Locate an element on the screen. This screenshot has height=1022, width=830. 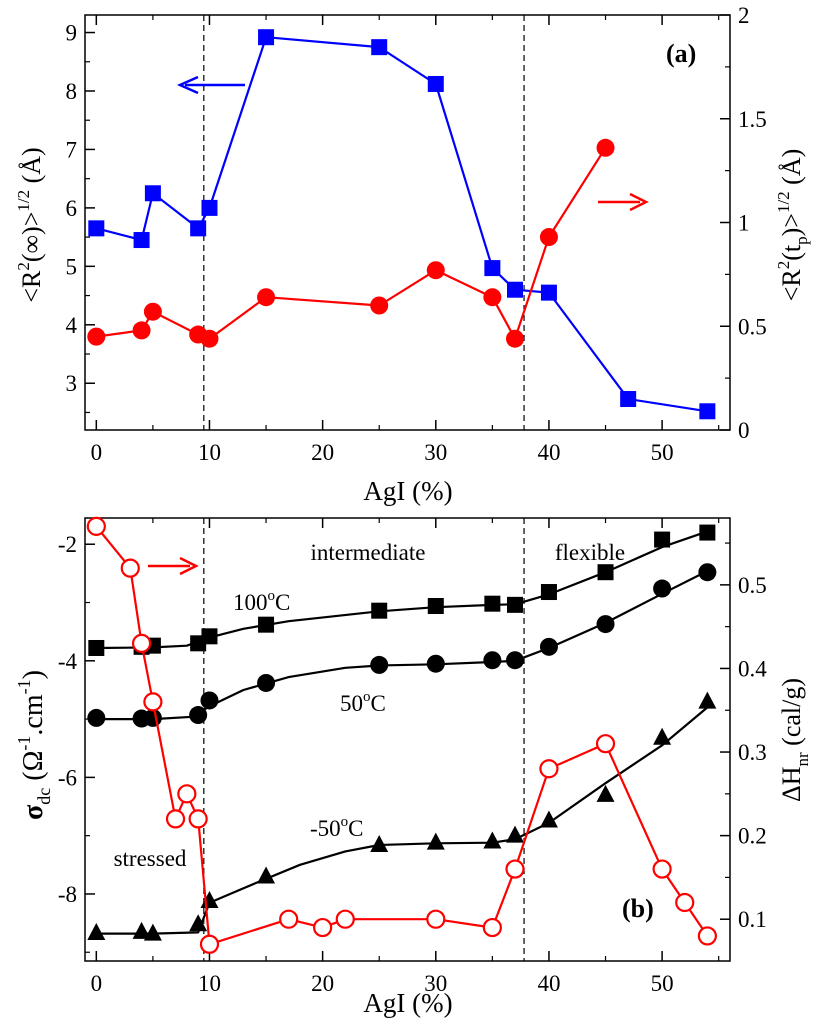
panel-b-left-y-label: σdc (Ω-1.cm-1) is located at coordinates (34, 745).